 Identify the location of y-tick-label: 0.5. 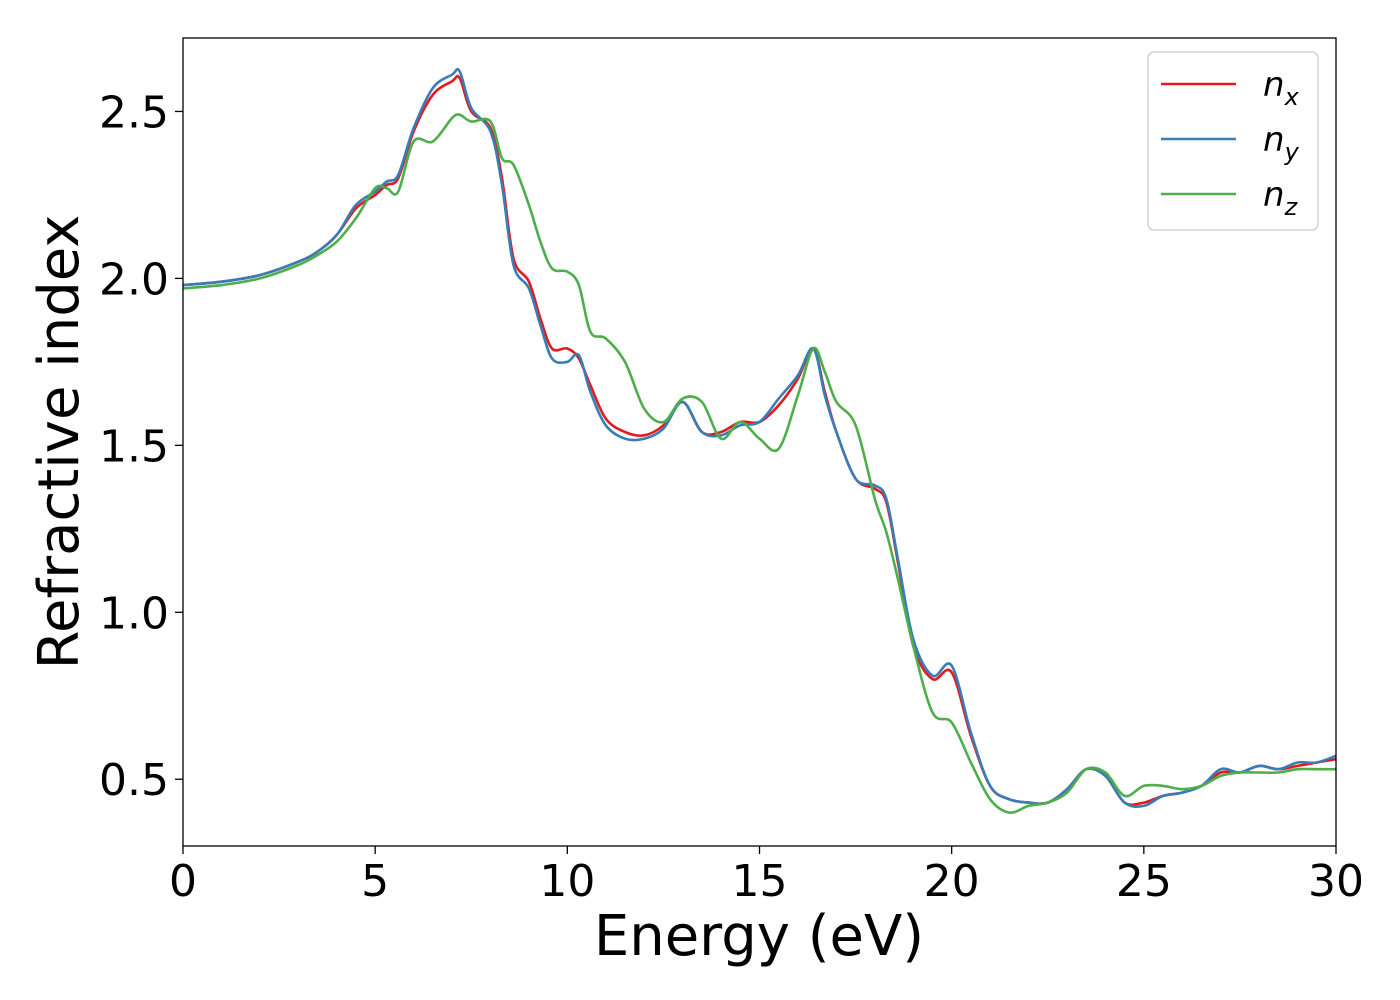
(134, 780).